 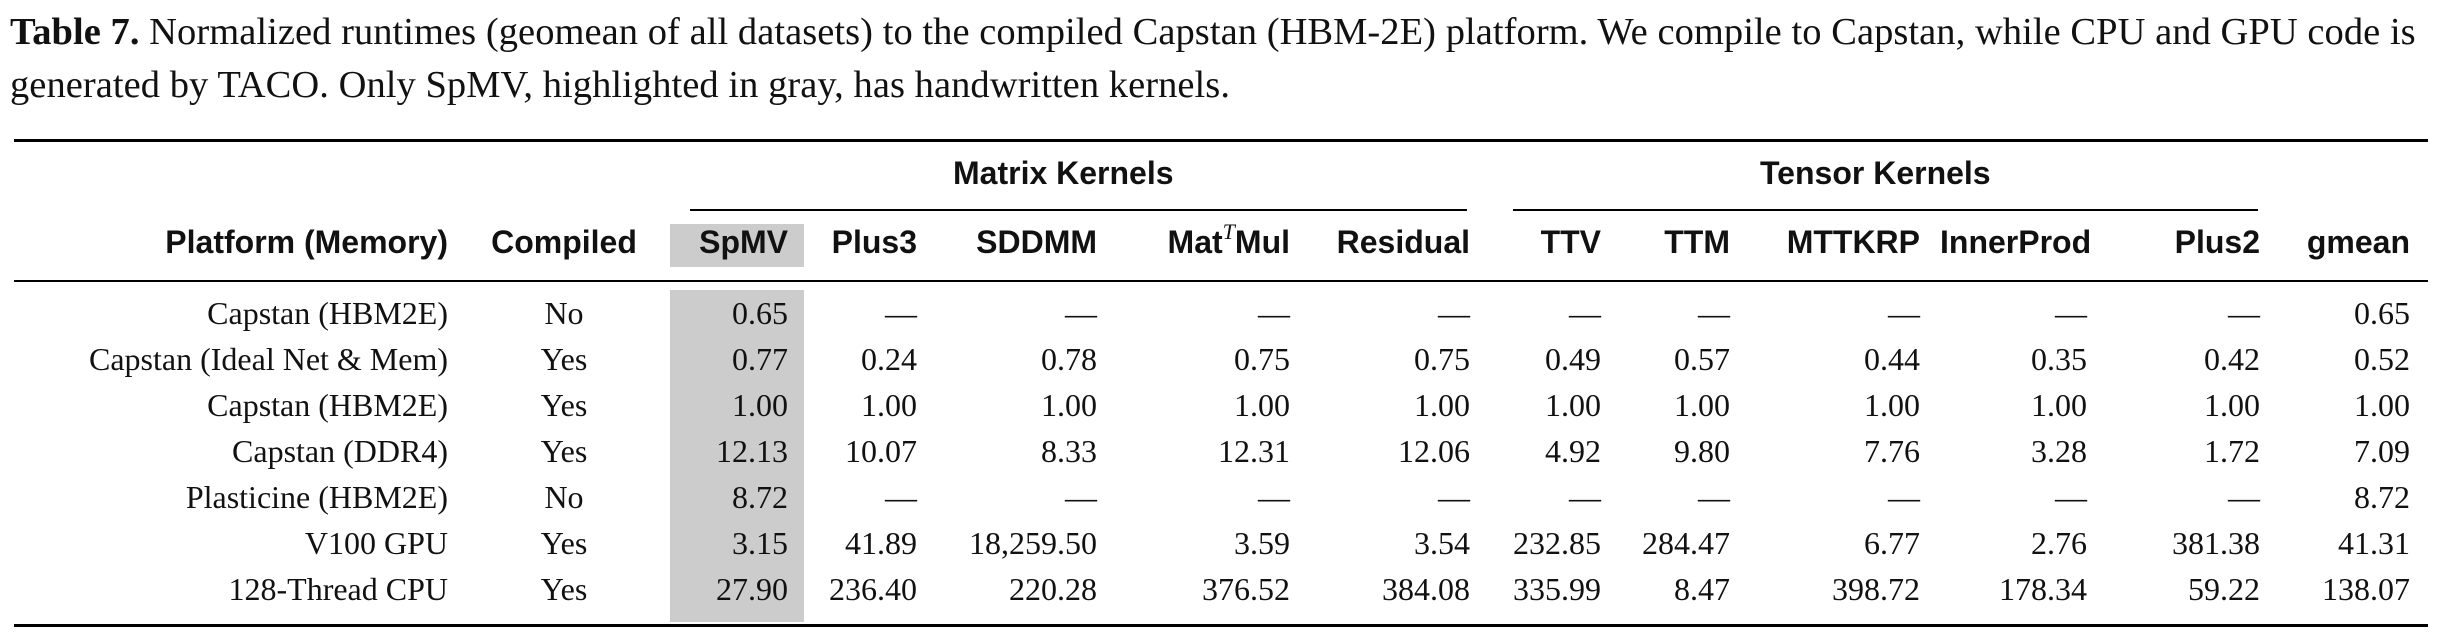 What do you see at coordinates (316, 497) in the screenshot?
I see `cell-platform: Plasticine (HBM2E)` at bounding box center [316, 497].